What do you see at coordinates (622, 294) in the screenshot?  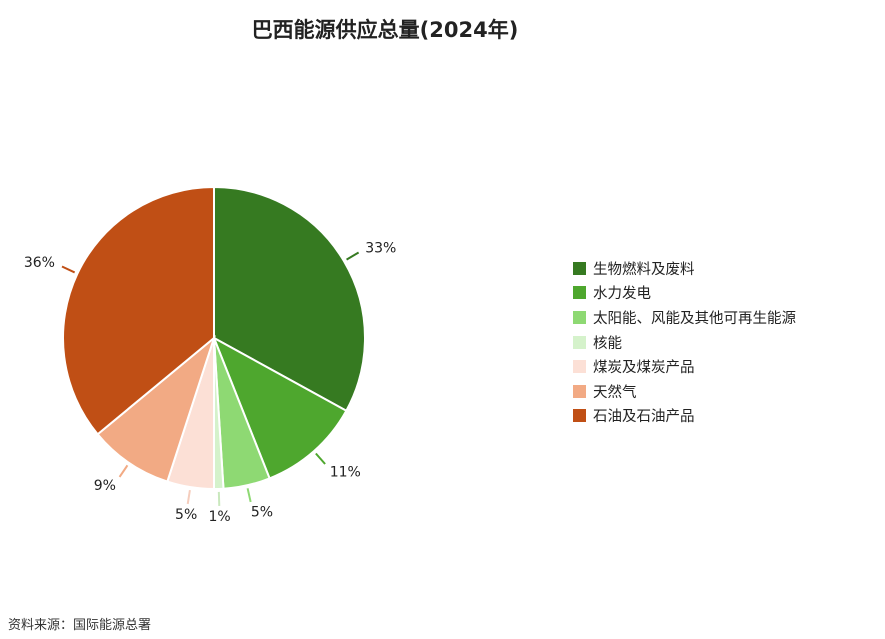 I see `legend-label: 水力发电` at bounding box center [622, 294].